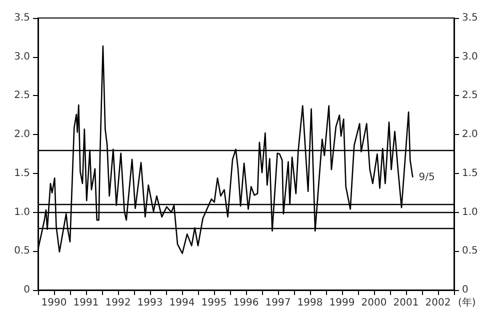 This screenshot has height=320, width=500. What do you see at coordinates (465, 290) in the screenshot?
I see `y2-tick-label: 0` at bounding box center [465, 290].